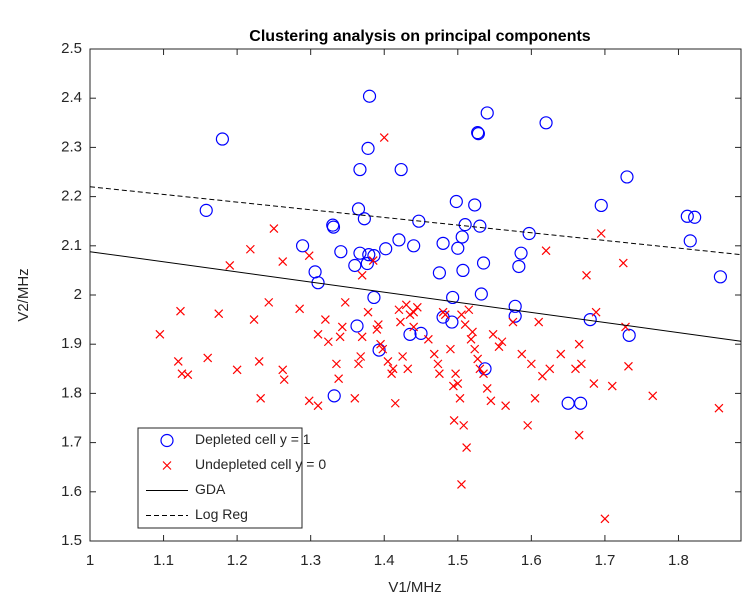 The height and width of the screenshot is (600, 742). What do you see at coordinates (414, 587) in the screenshot?
I see `x-axis-label: V1/MHz` at bounding box center [414, 587].